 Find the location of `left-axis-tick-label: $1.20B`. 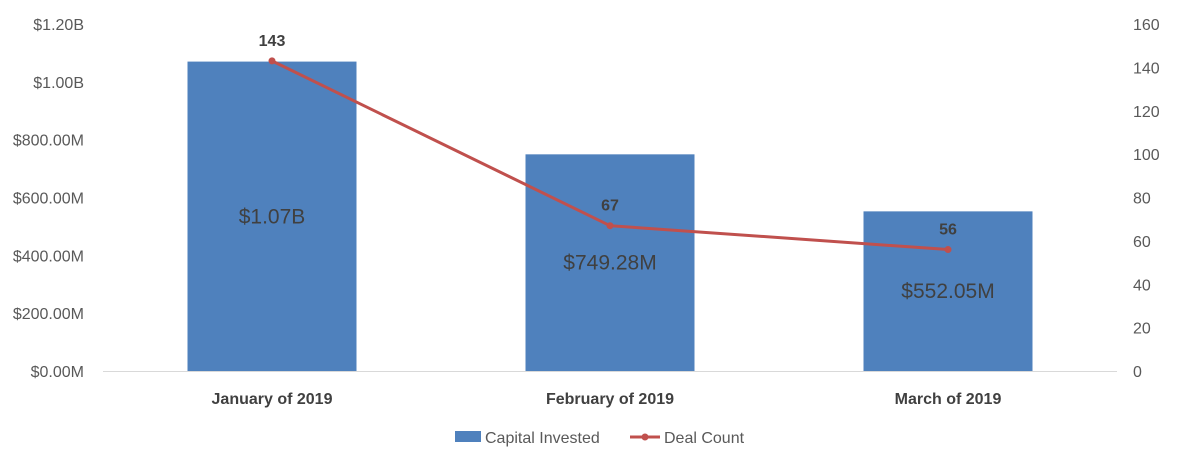

left-axis-tick-label: $1.20B is located at coordinates (58, 25).